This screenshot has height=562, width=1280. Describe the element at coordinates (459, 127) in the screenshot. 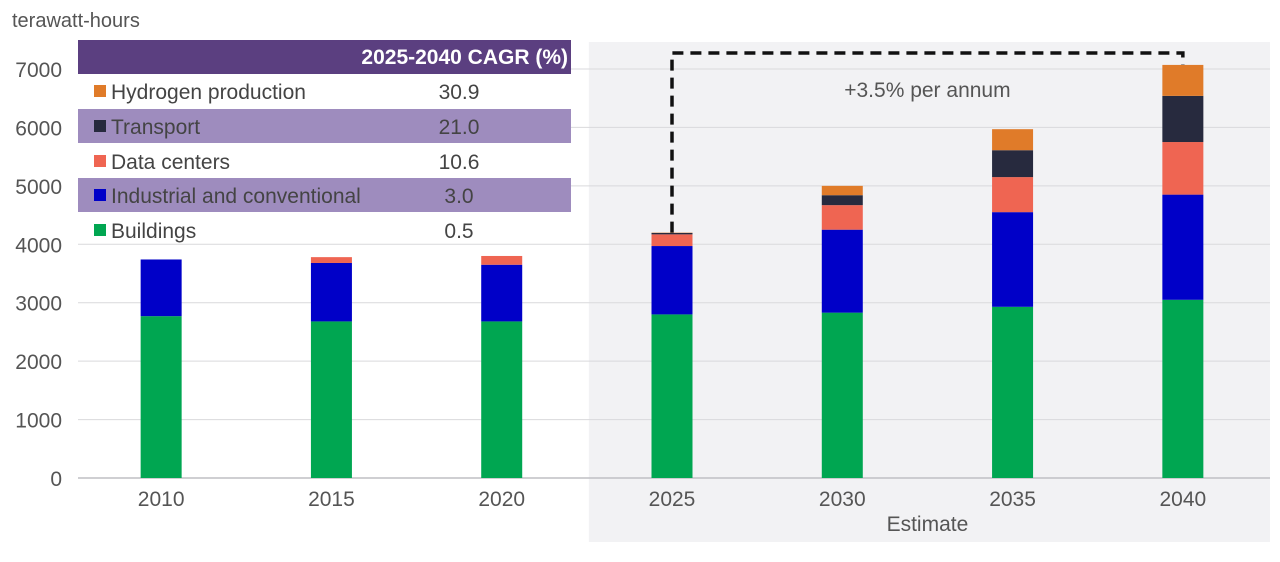

I see `legend-value: 21.0` at that location.